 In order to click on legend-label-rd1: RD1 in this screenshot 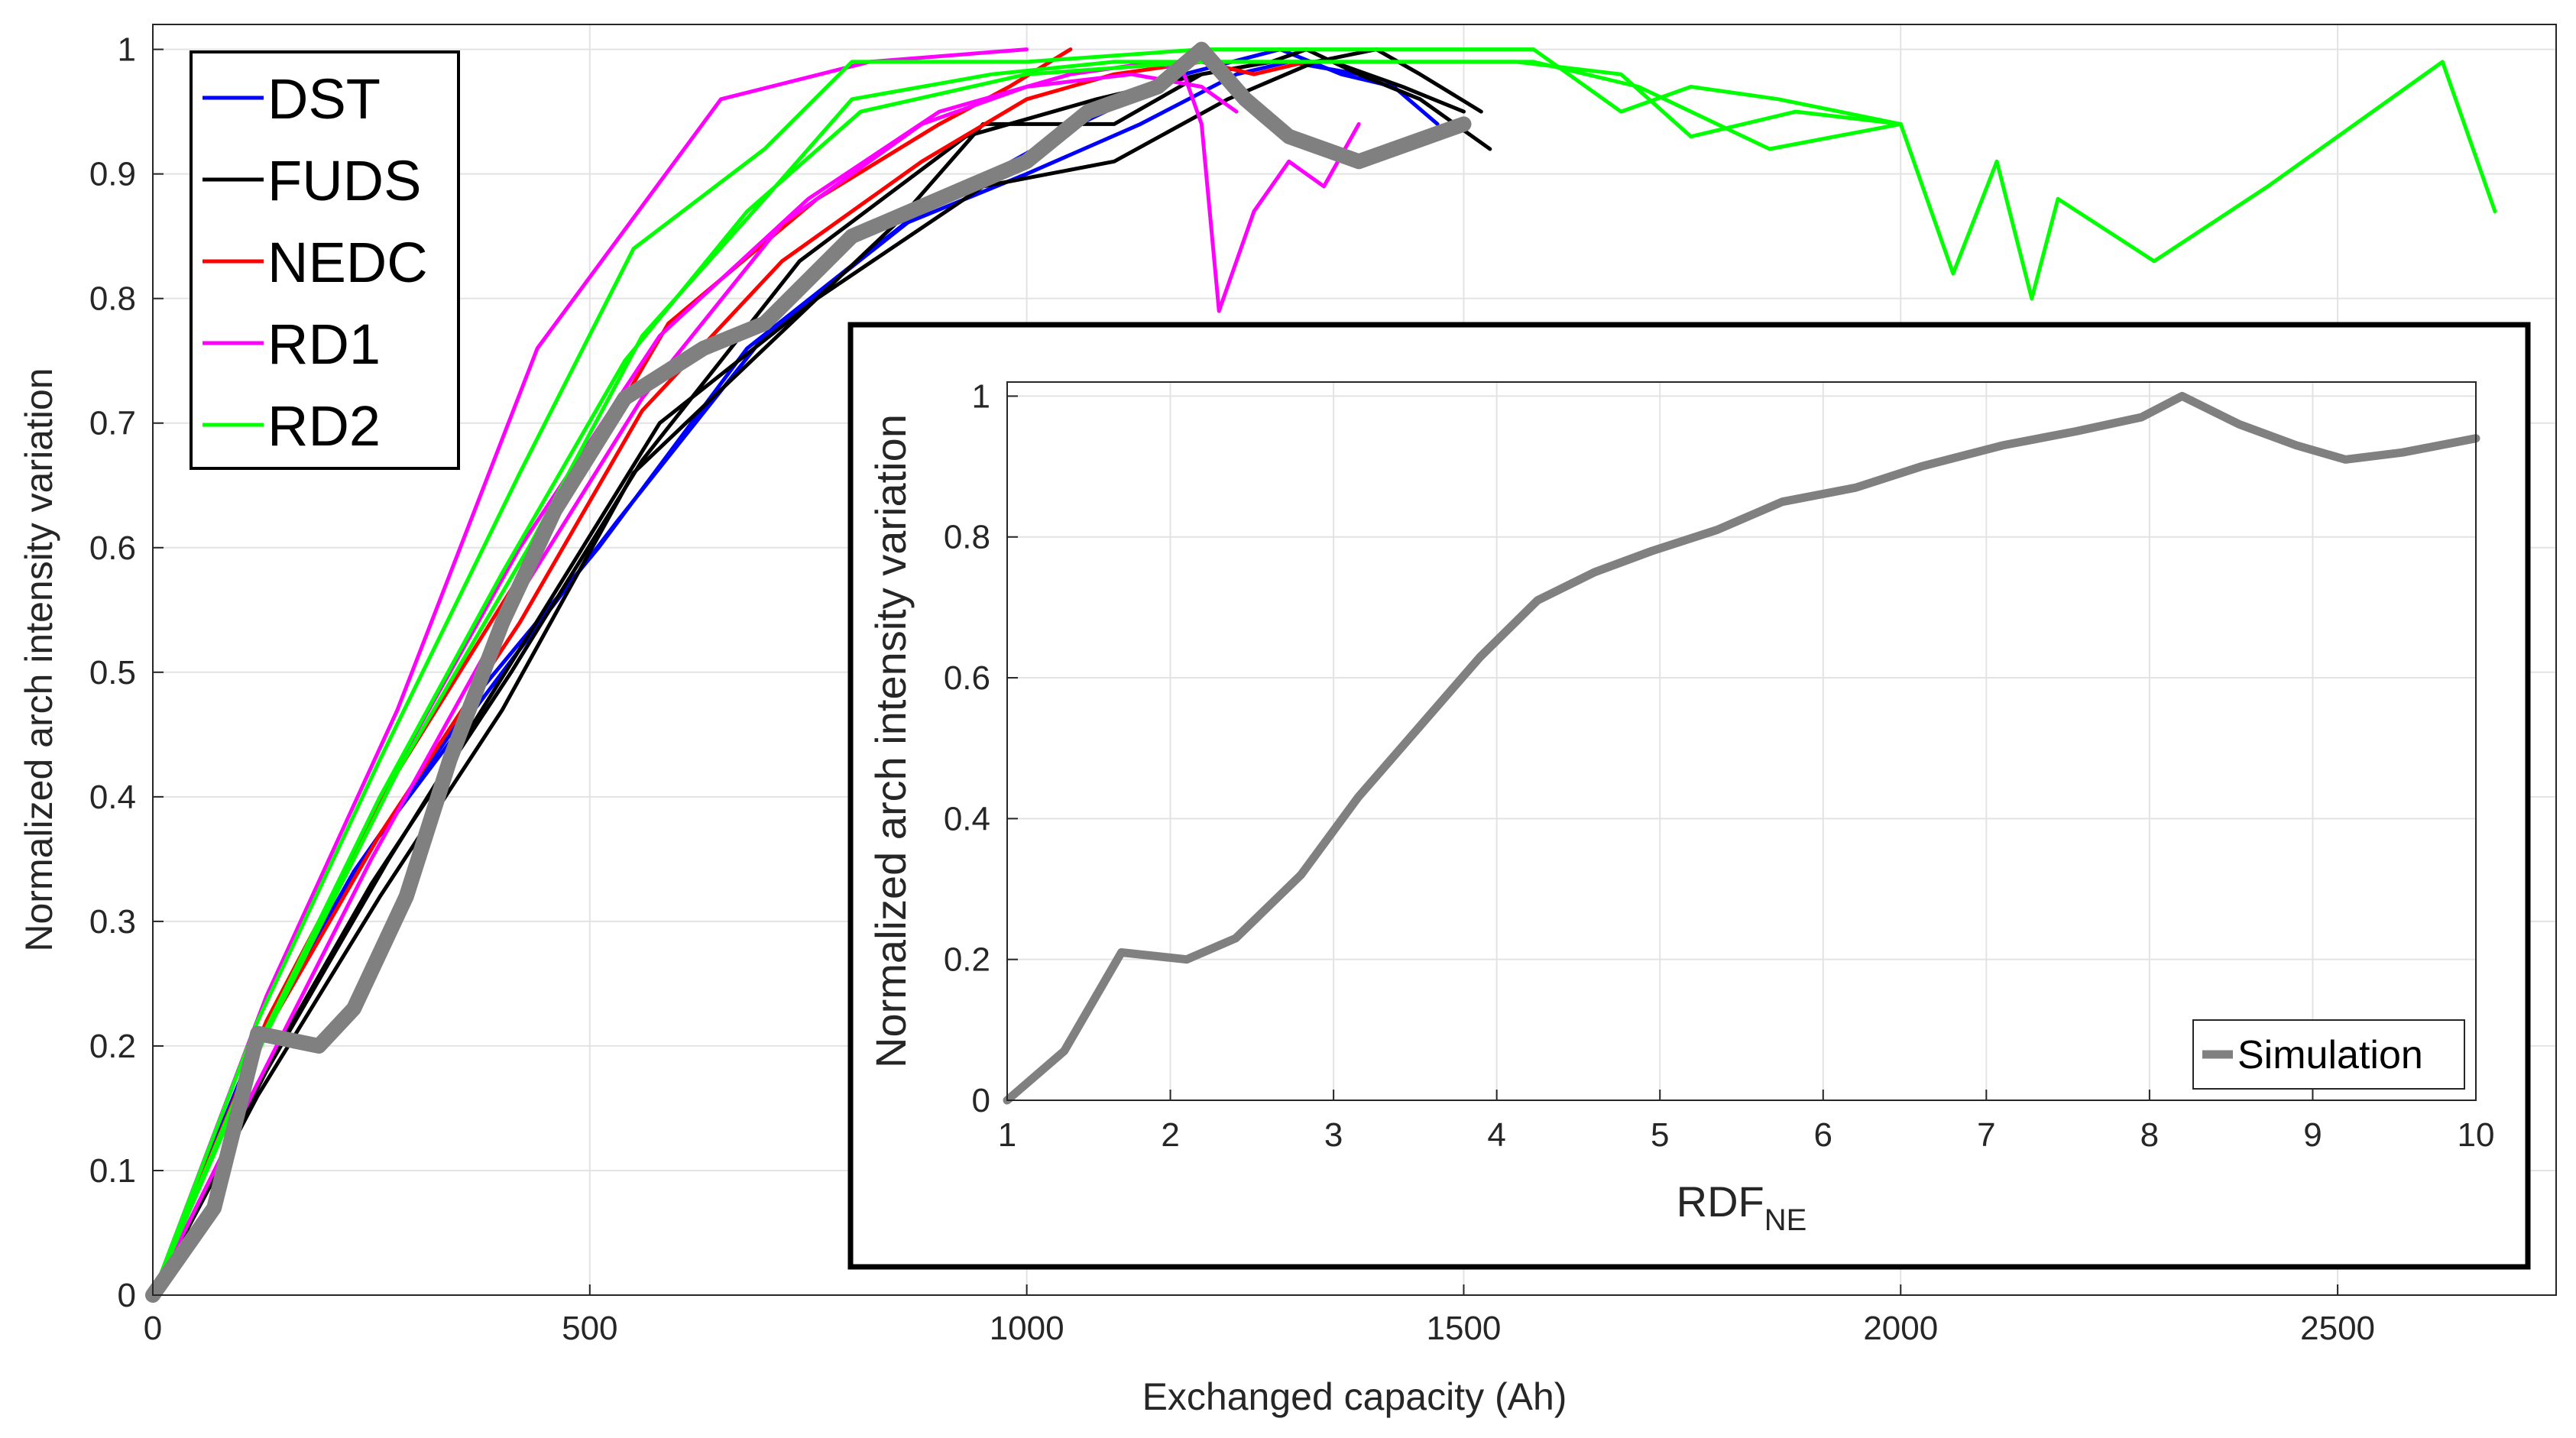, I will do `click(324, 344)`.